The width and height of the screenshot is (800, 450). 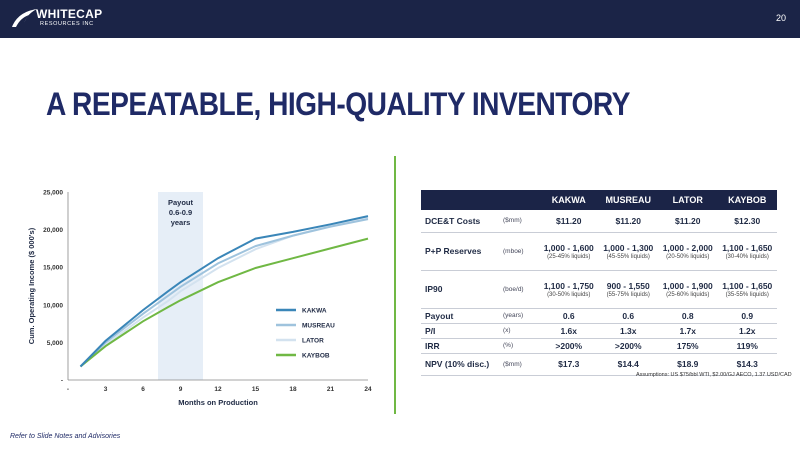 What do you see at coordinates (395, 285) in the screenshot?
I see `vertical-divider` at bounding box center [395, 285].